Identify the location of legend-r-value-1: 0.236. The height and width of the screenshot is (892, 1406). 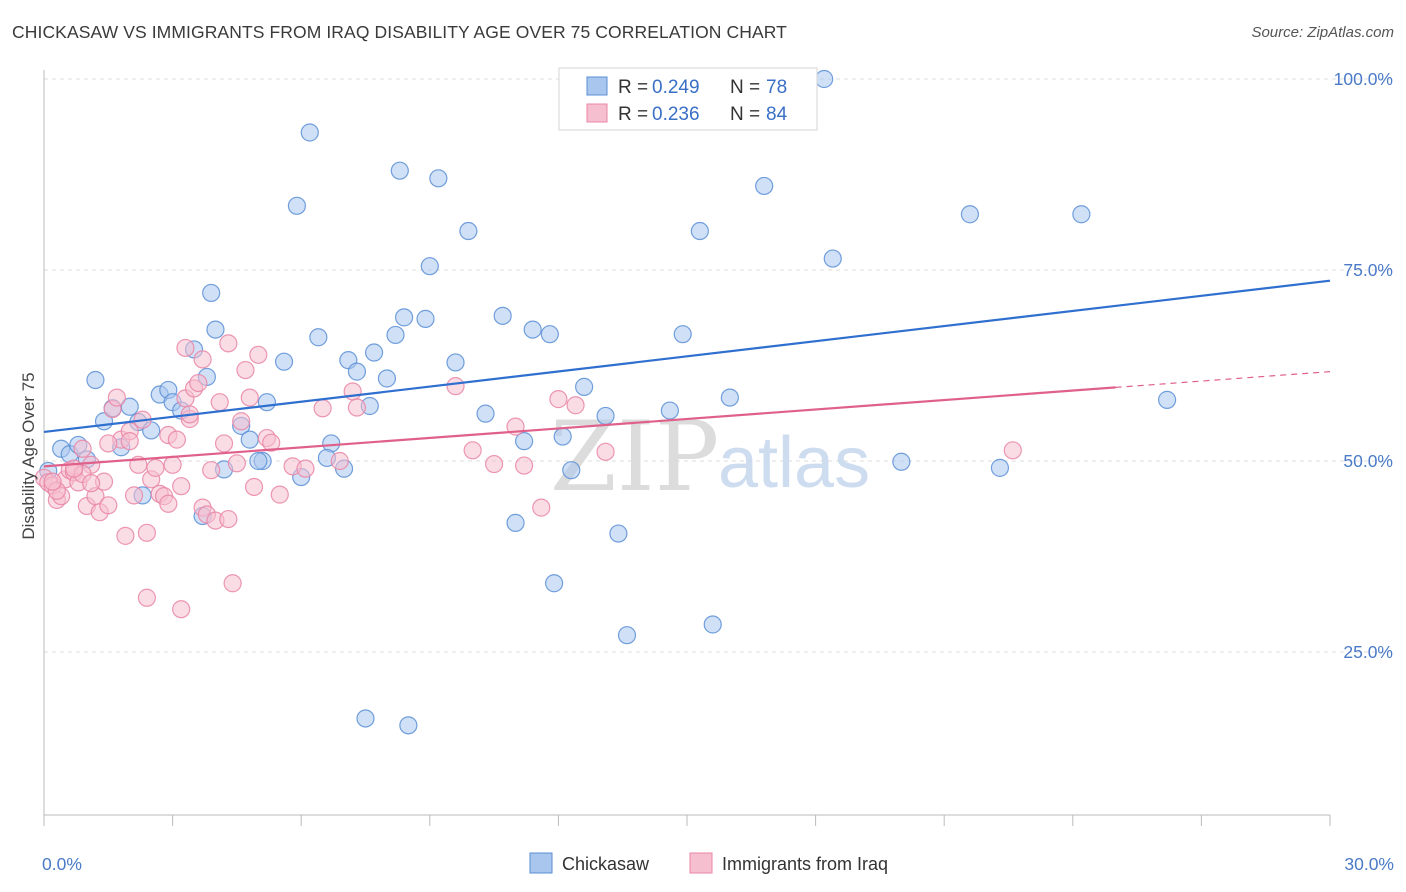
(676, 114).